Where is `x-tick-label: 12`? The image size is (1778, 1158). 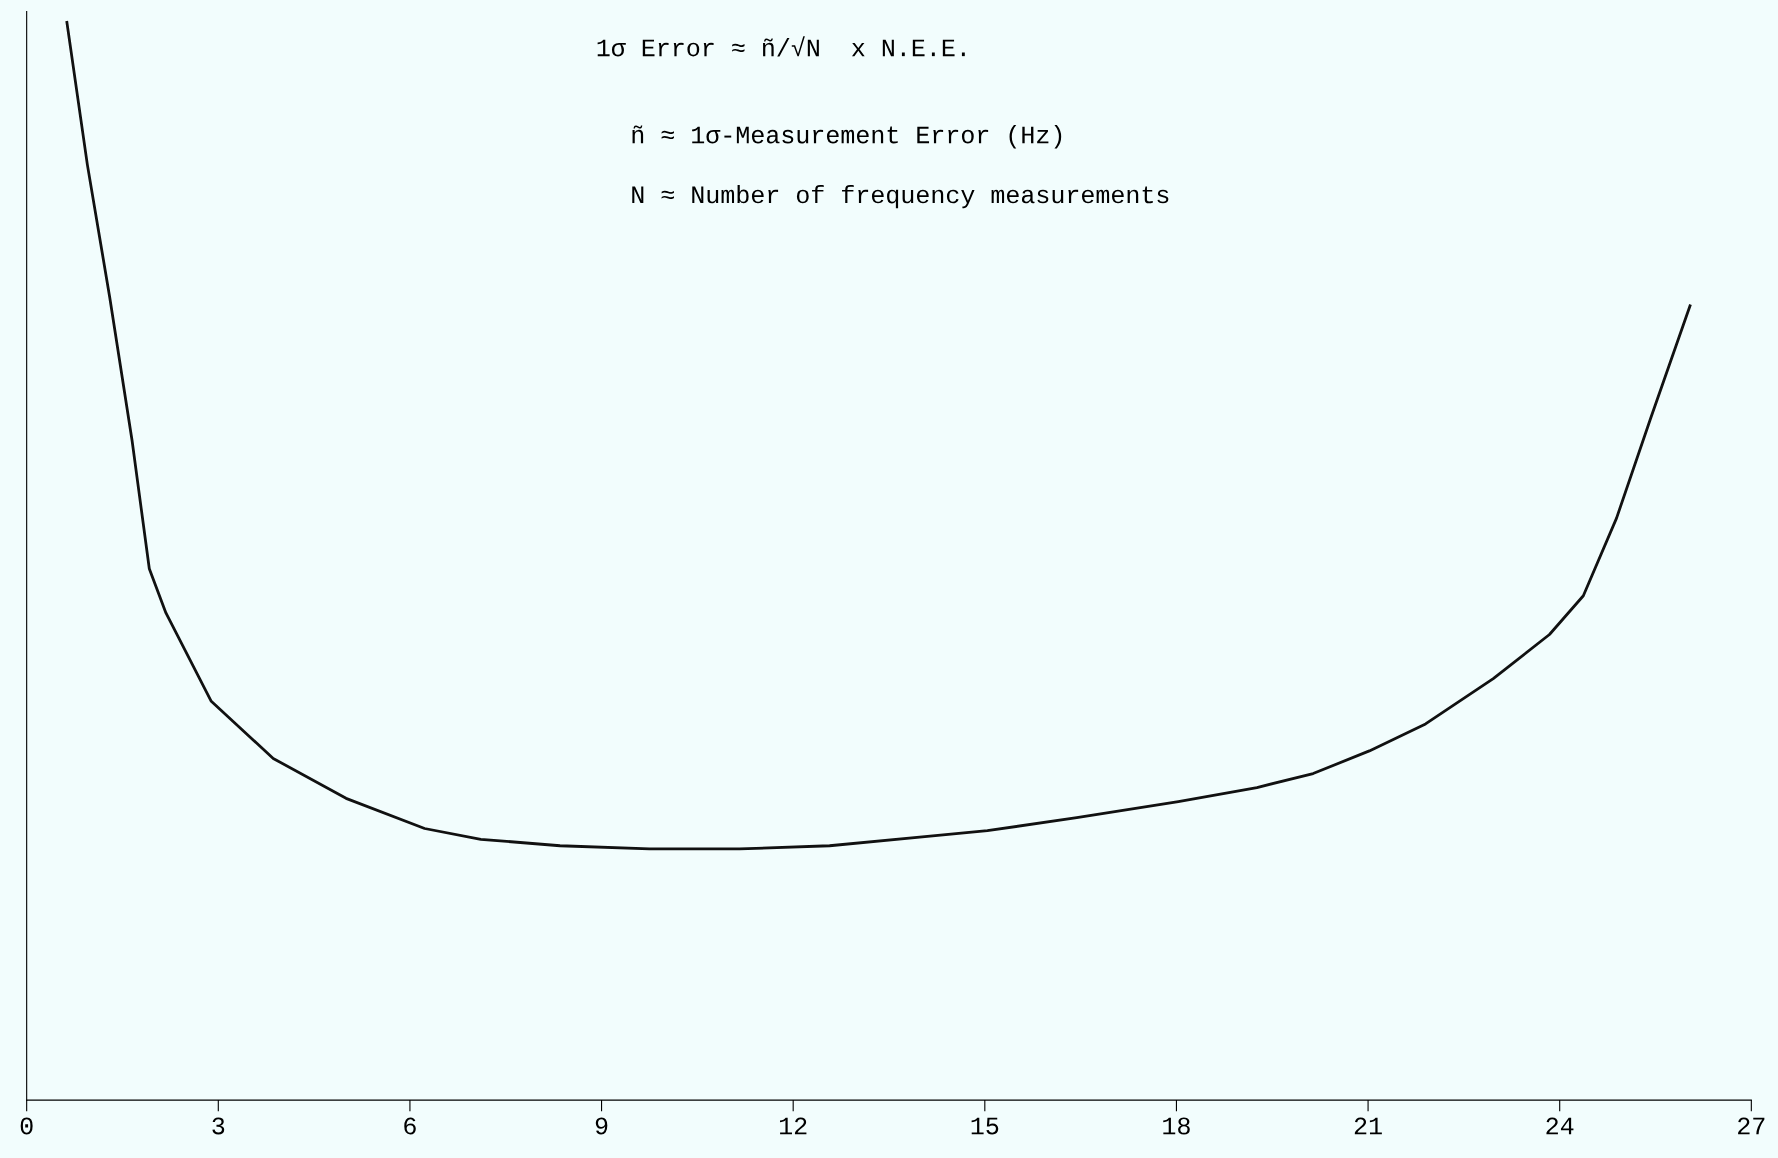
x-tick-label: 12 is located at coordinates (793, 1126).